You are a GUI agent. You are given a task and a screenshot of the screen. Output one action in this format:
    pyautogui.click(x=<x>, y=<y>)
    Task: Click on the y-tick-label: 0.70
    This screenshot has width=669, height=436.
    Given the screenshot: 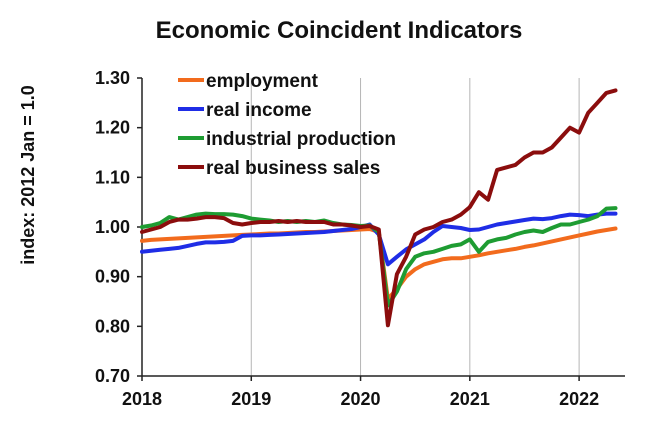 What is the action you would take?
    pyautogui.click(x=112, y=376)
    